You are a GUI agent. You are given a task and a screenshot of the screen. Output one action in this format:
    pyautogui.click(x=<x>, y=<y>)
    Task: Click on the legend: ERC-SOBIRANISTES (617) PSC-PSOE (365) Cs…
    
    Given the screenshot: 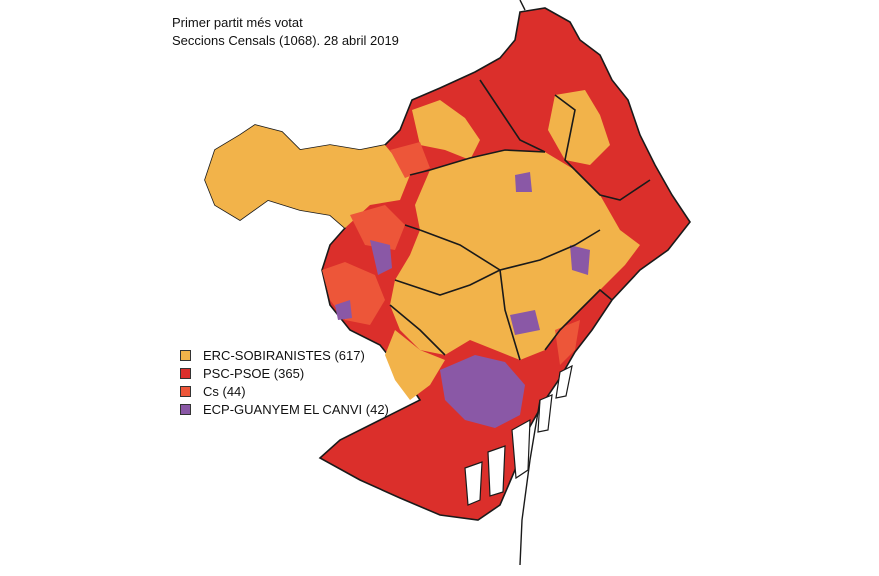 What is the action you would take?
    pyautogui.click(x=284, y=382)
    